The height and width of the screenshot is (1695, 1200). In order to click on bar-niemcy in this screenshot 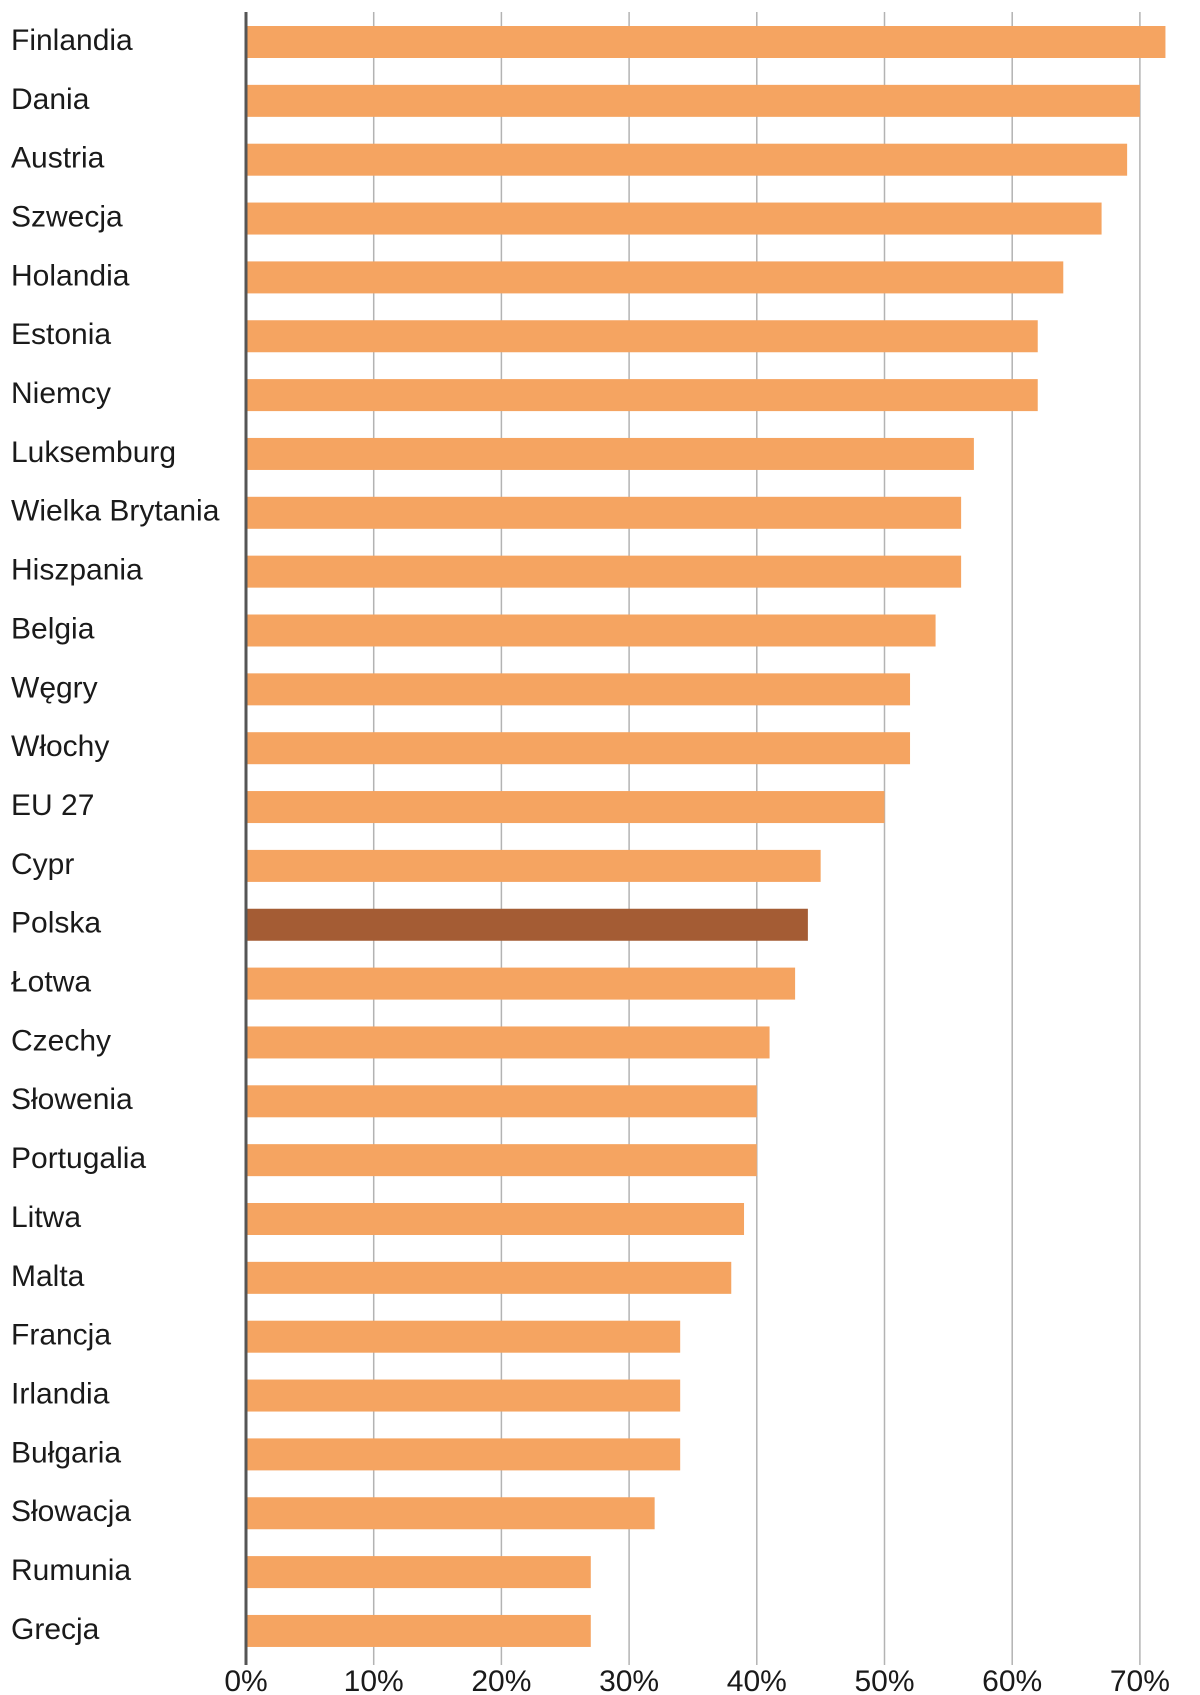, I will do `click(642, 395)`.